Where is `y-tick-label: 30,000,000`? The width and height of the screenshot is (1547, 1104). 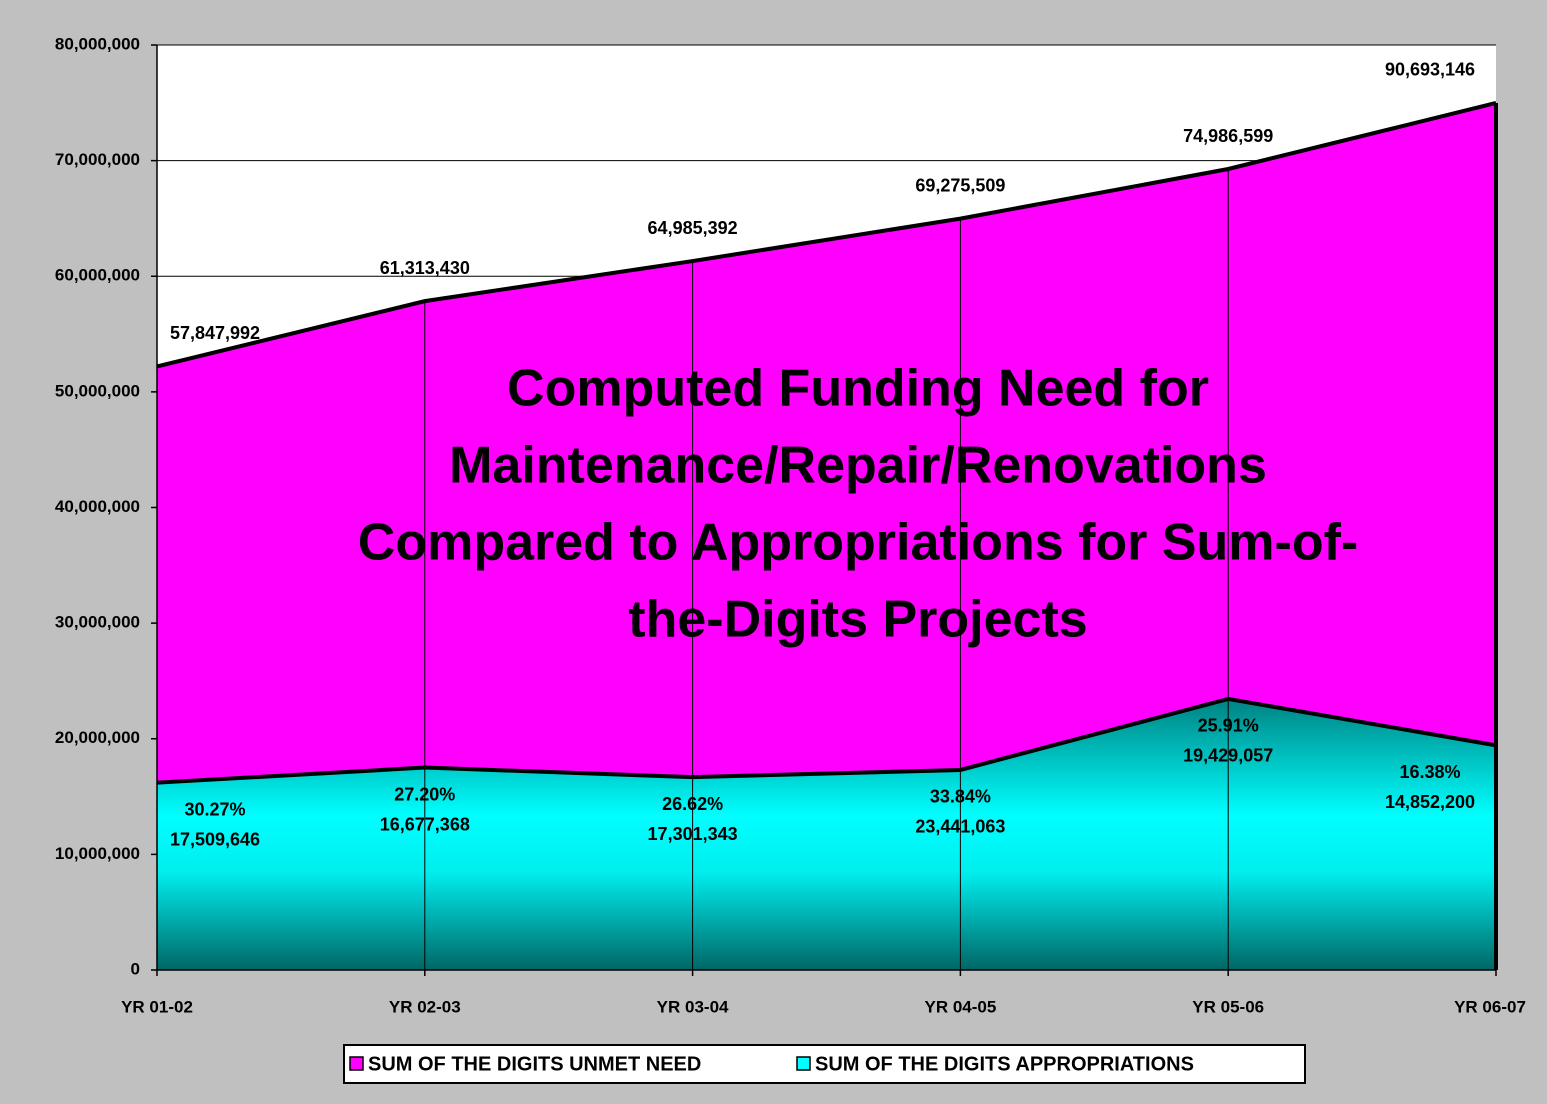
y-tick-label: 30,000,000 is located at coordinates (97, 622).